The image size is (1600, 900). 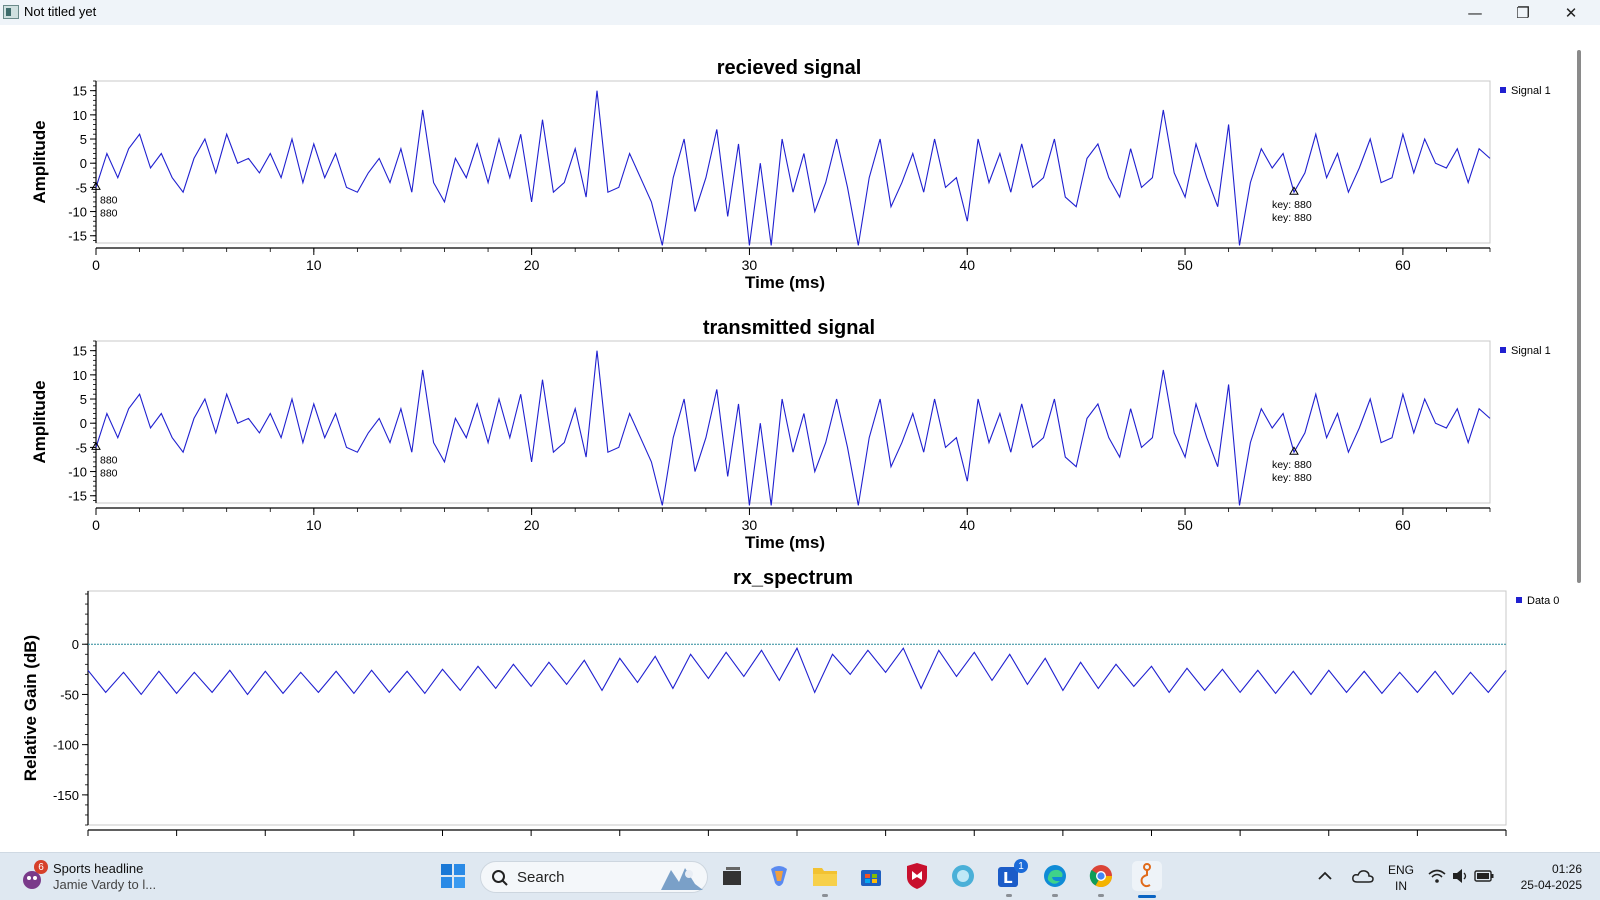 What do you see at coordinates (825, 895) in the screenshot?
I see `file-explorer-running-indicator` at bounding box center [825, 895].